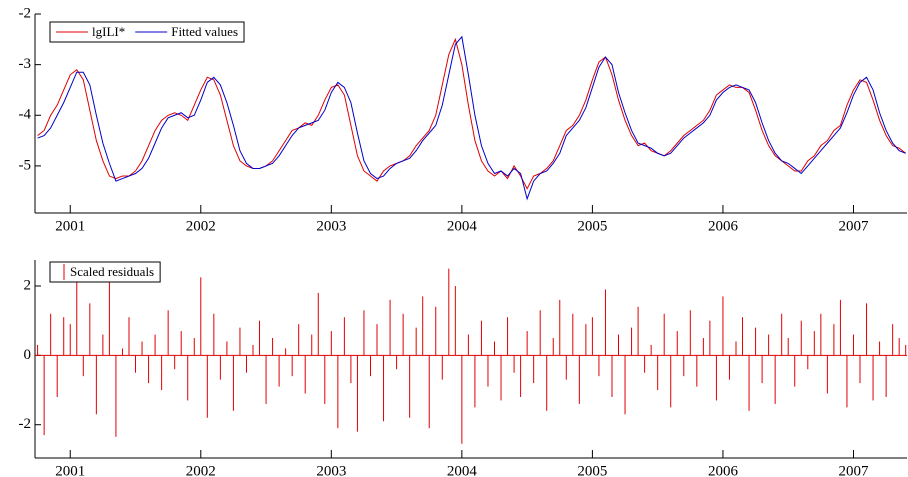 This screenshot has height=477, width=908. What do you see at coordinates (28, 355) in the screenshot?
I see `y-tick-label: 0` at bounding box center [28, 355].